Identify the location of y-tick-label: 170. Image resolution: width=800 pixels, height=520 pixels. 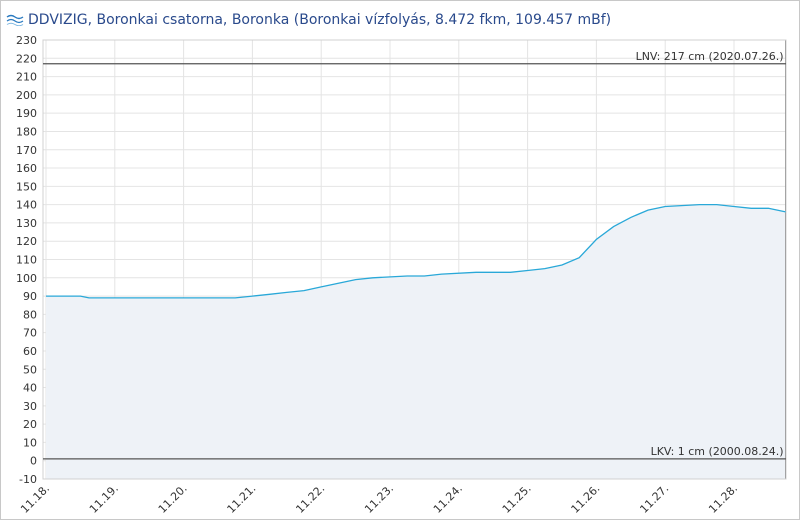
(26, 150).